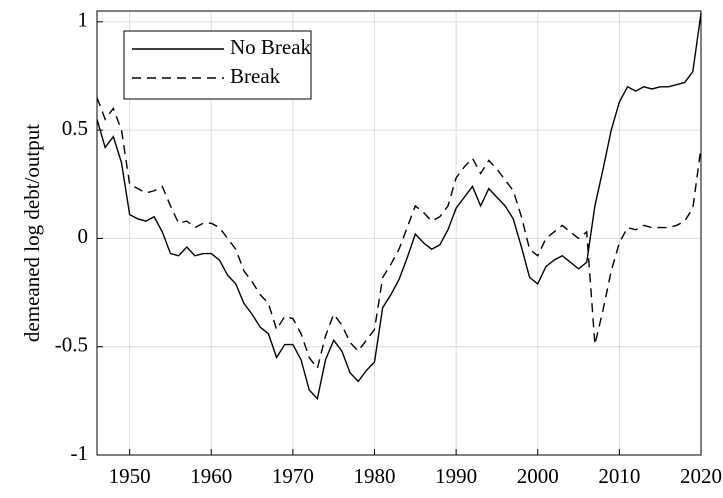  I want to click on x-tick-label: 2000, so click(538, 476).